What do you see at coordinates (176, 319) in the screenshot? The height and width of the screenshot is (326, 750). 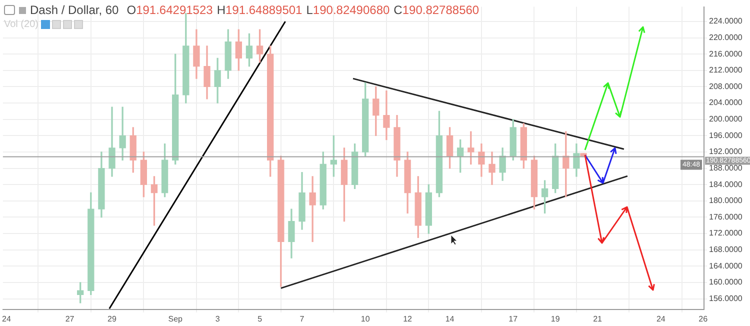 I see `x-tick-label: Sep` at bounding box center [176, 319].